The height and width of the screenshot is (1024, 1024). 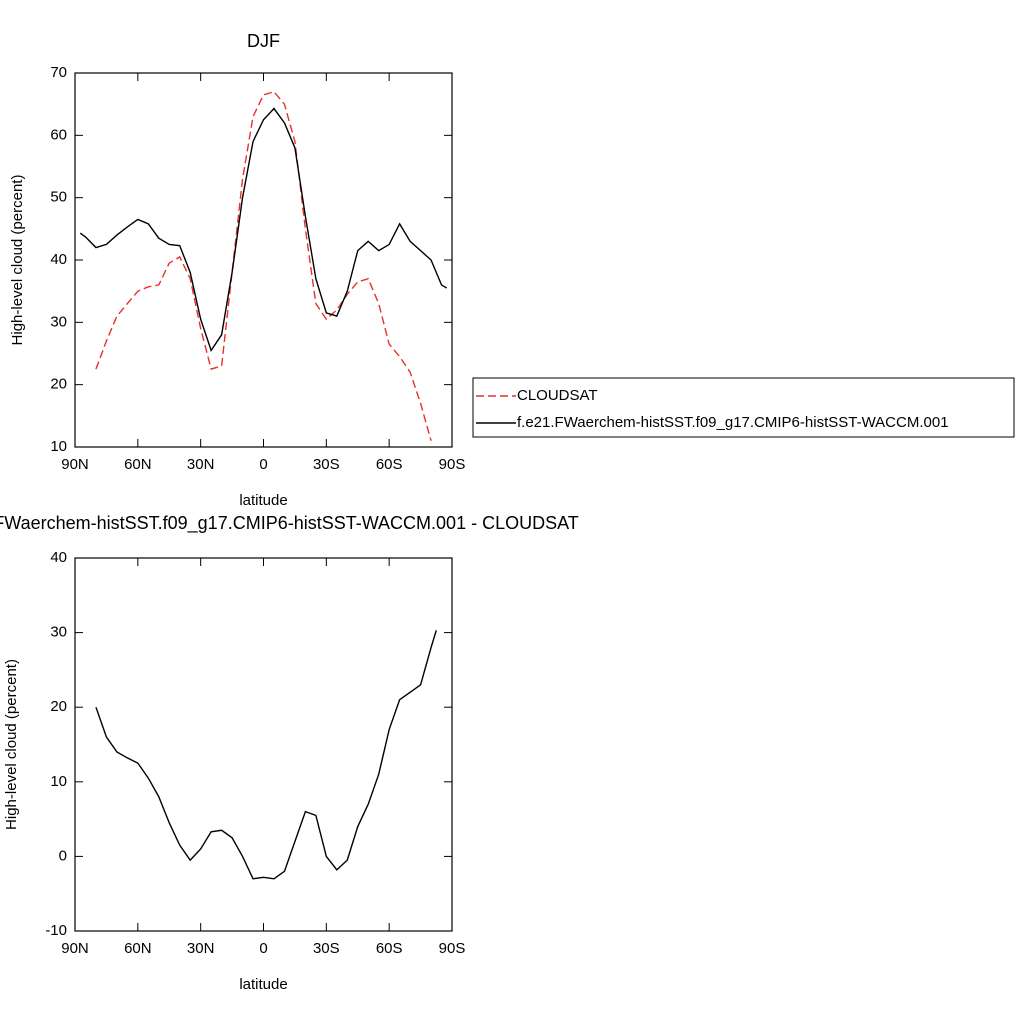 I want to click on legend-label: CLOUDSAT, so click(x=557, y=395).